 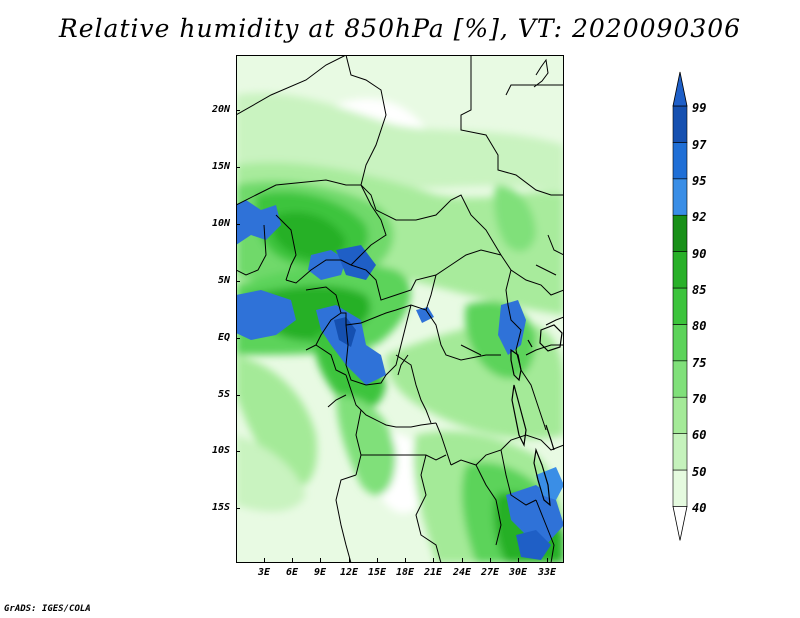 I want to click on lon-label-30e: 30E, so click(x=518, y=572).